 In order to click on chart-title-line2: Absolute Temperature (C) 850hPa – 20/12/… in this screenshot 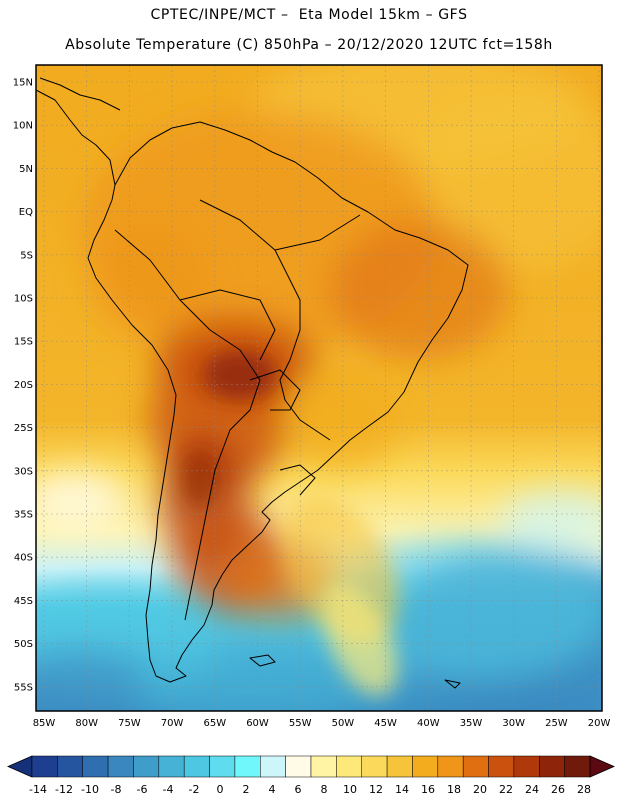, I will do `click(309, 45)`.